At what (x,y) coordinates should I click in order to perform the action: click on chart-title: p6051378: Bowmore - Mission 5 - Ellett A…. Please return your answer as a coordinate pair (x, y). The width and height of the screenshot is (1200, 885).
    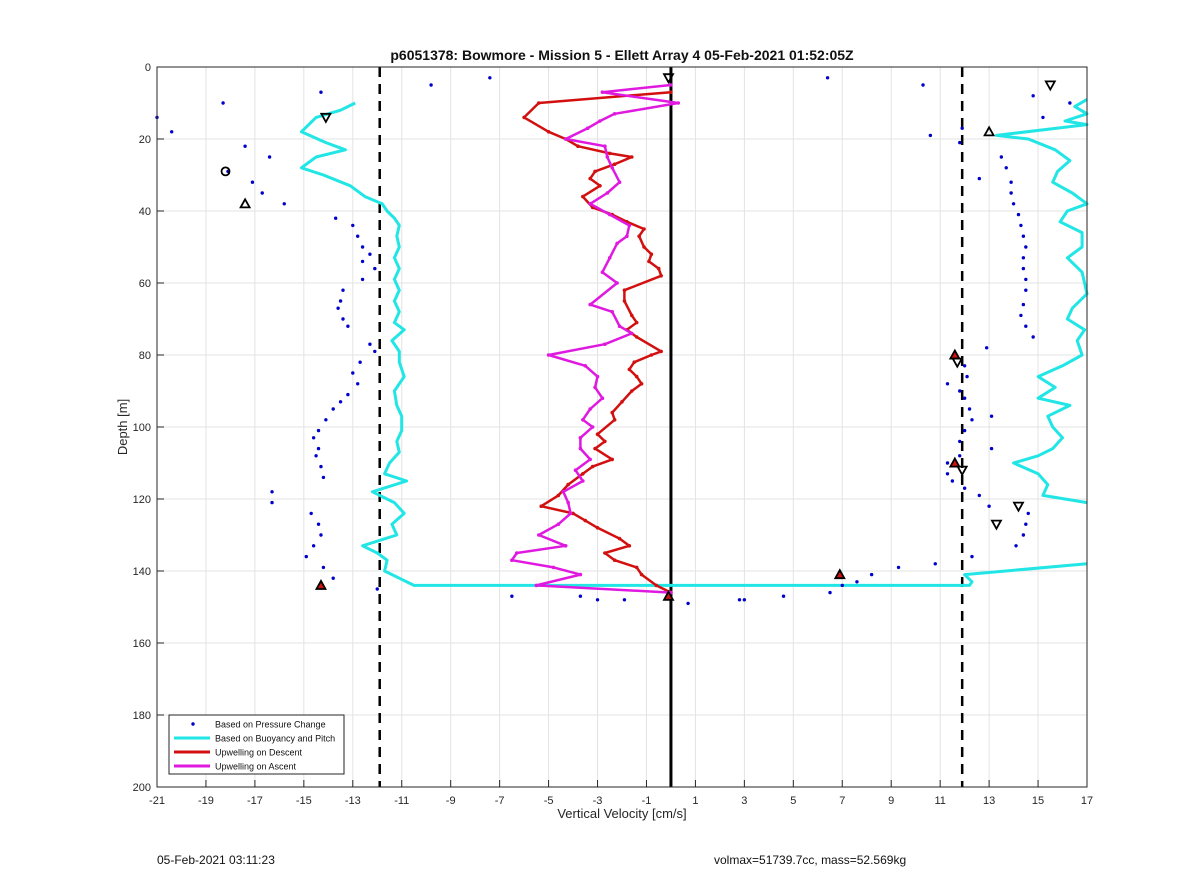
    Looking at the image, I should click on (622, 55).